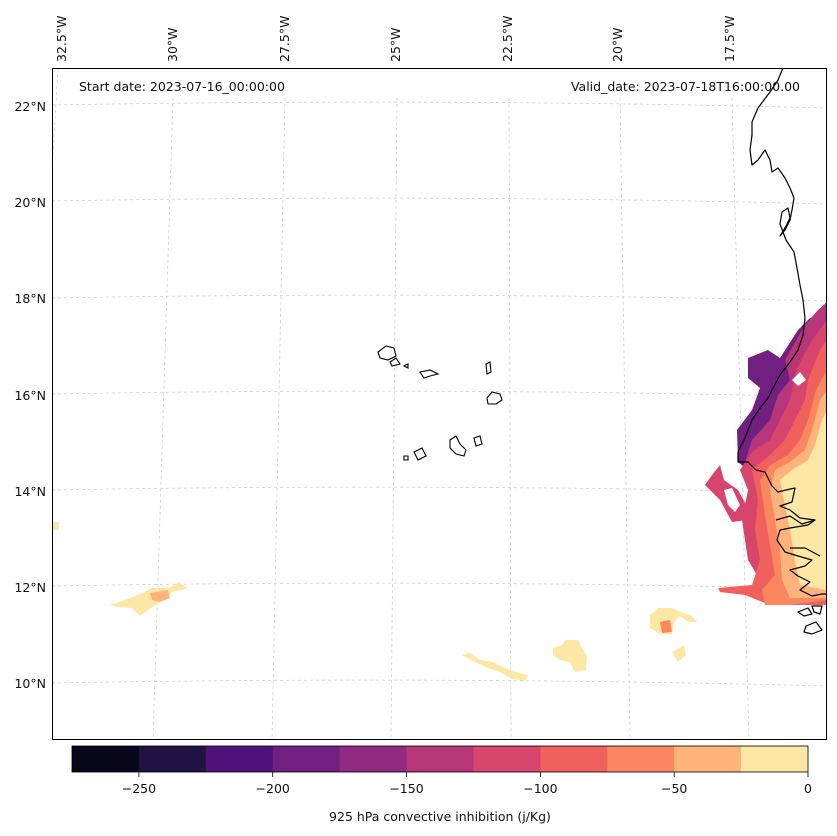 The height and width of the screenshot is (836, 837). I want to click on island-sal, so click(488, 368).